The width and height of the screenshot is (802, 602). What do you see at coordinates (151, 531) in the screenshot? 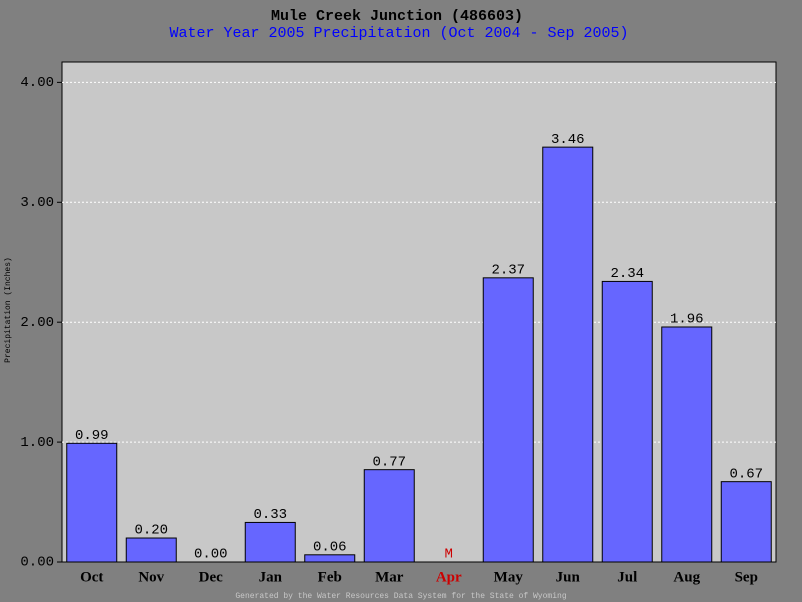
I see `value-label: 0.20` at bounding box center [151, 531].